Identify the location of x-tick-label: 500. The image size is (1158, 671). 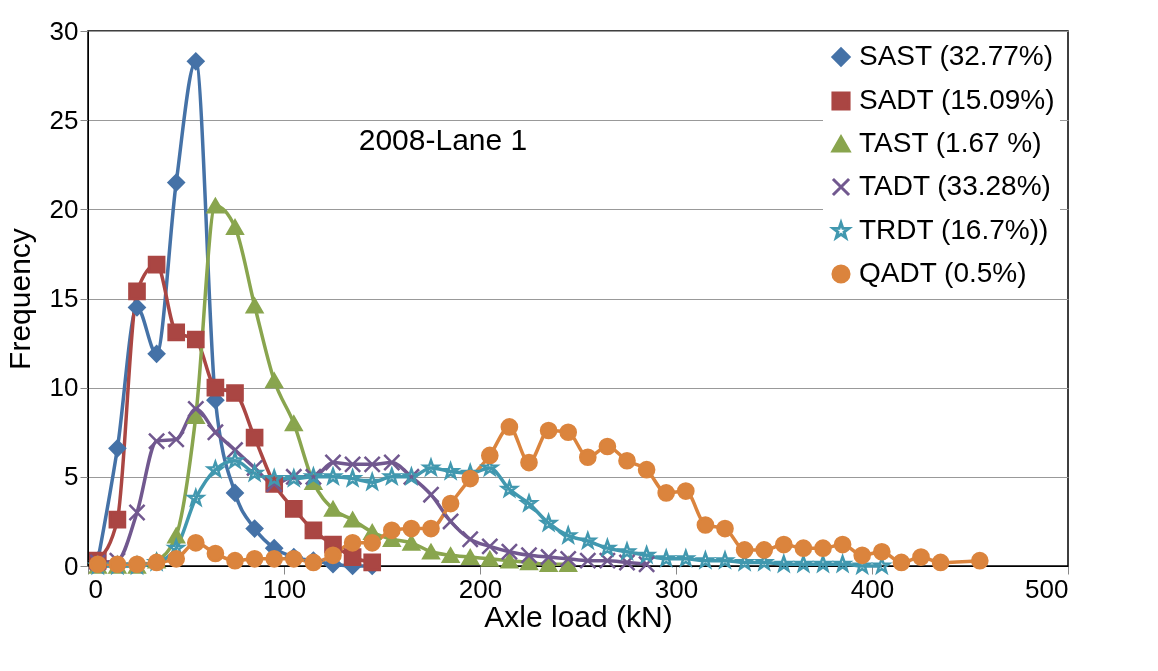
(1047, 588).